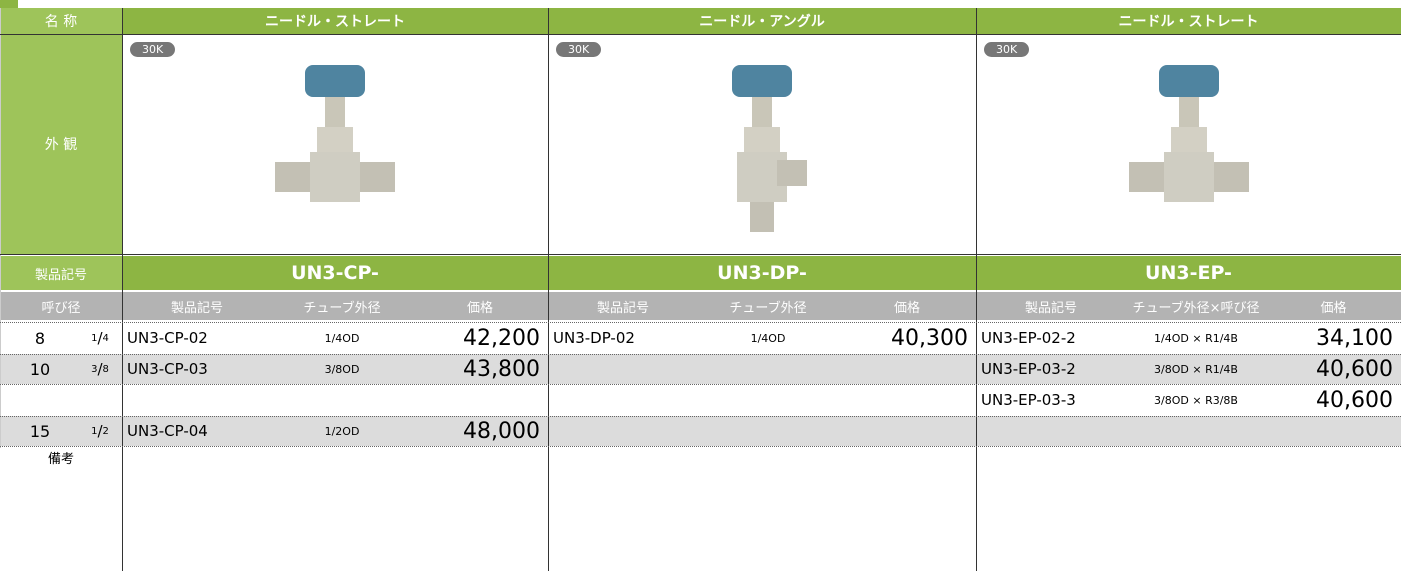 Image resolution: width=1401 pixels, height=571 pixels. Describe the element at coordinates (105, 369) in the screenshot. I see `denominator: 8` at that location.